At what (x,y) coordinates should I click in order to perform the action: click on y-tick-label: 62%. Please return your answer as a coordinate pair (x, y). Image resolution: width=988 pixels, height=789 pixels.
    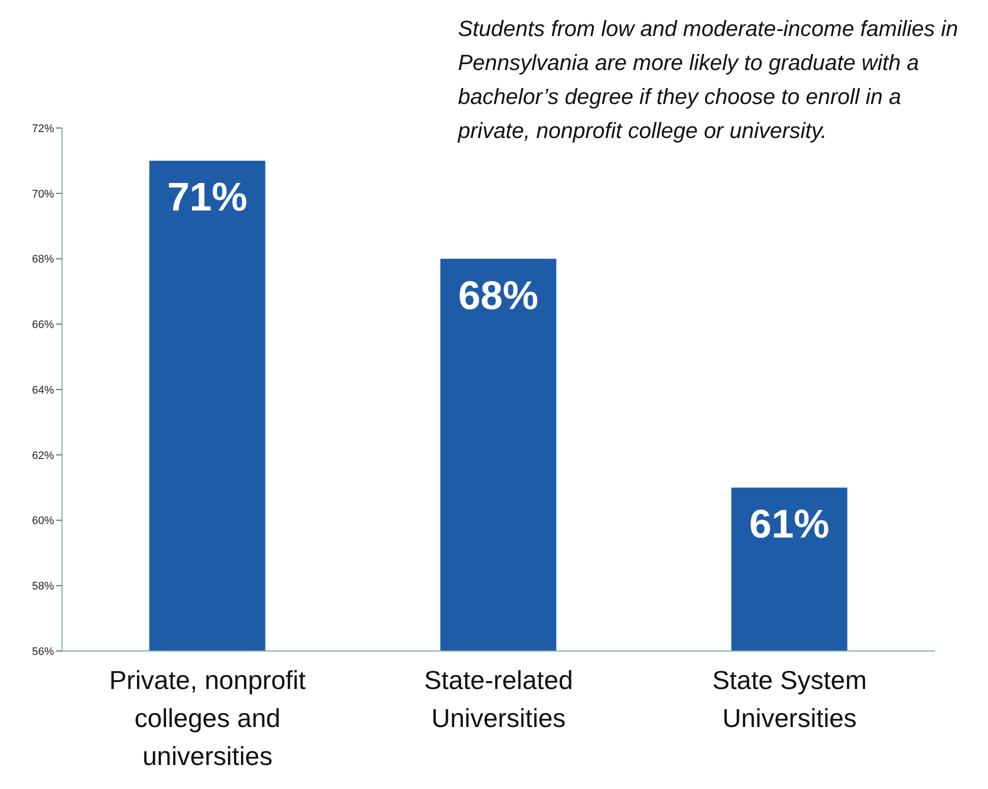
    Looking at the image, I should click on (43, 456).